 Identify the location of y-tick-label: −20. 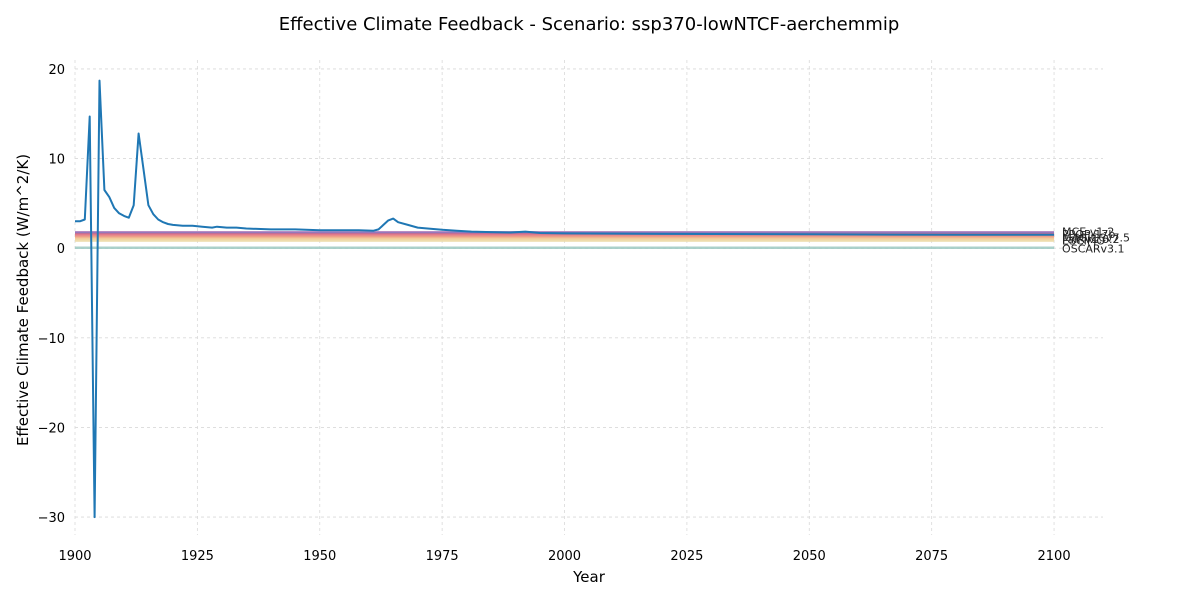
(51, 428).